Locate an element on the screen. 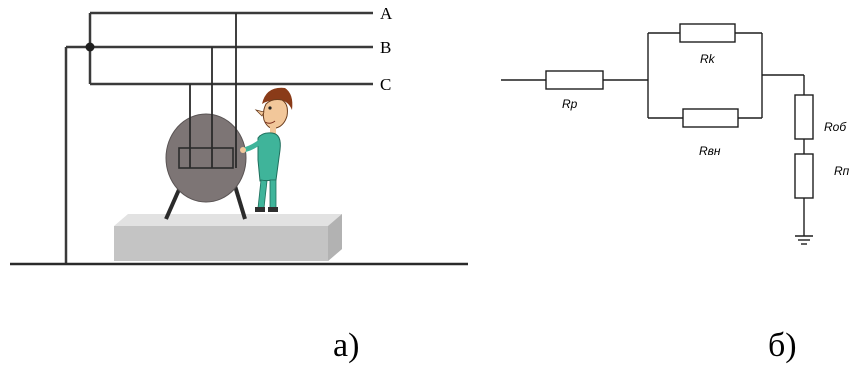  person-icon is located at coordinates (266, 149).